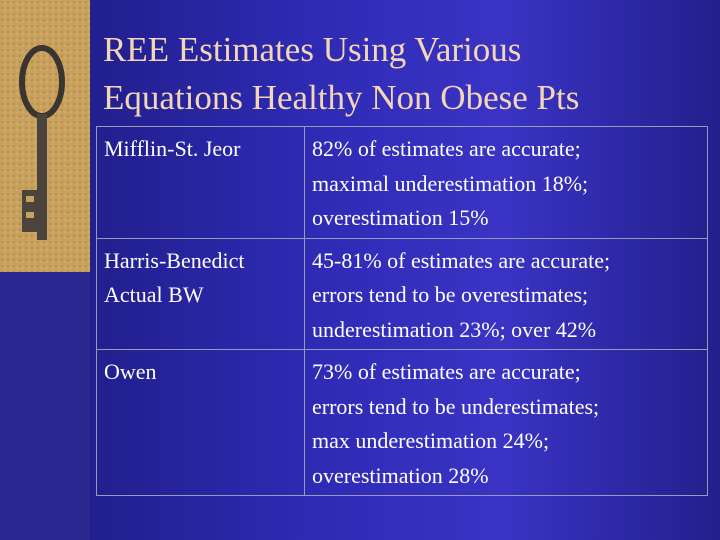 Image resolution: width=720 pixels, height=540 pixels. Describe the element at coordinates (400, 217) in the screenshot. I see `cell-line: overestimation 15%` at that location.